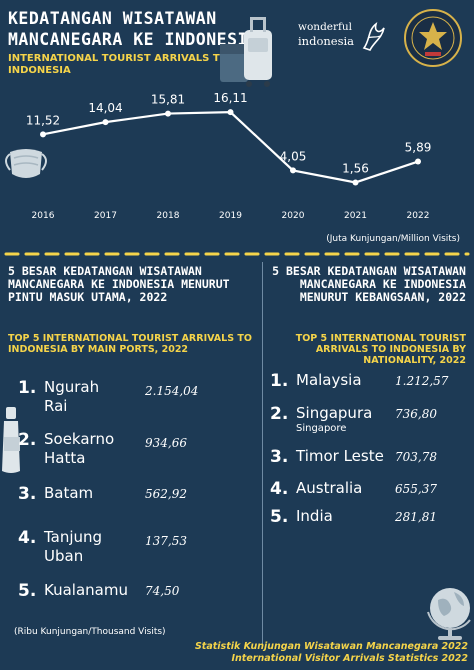  Describe the element at coordinates (329, 380) in the screenshot. I see `nationality-name: Malaysia` at that location.